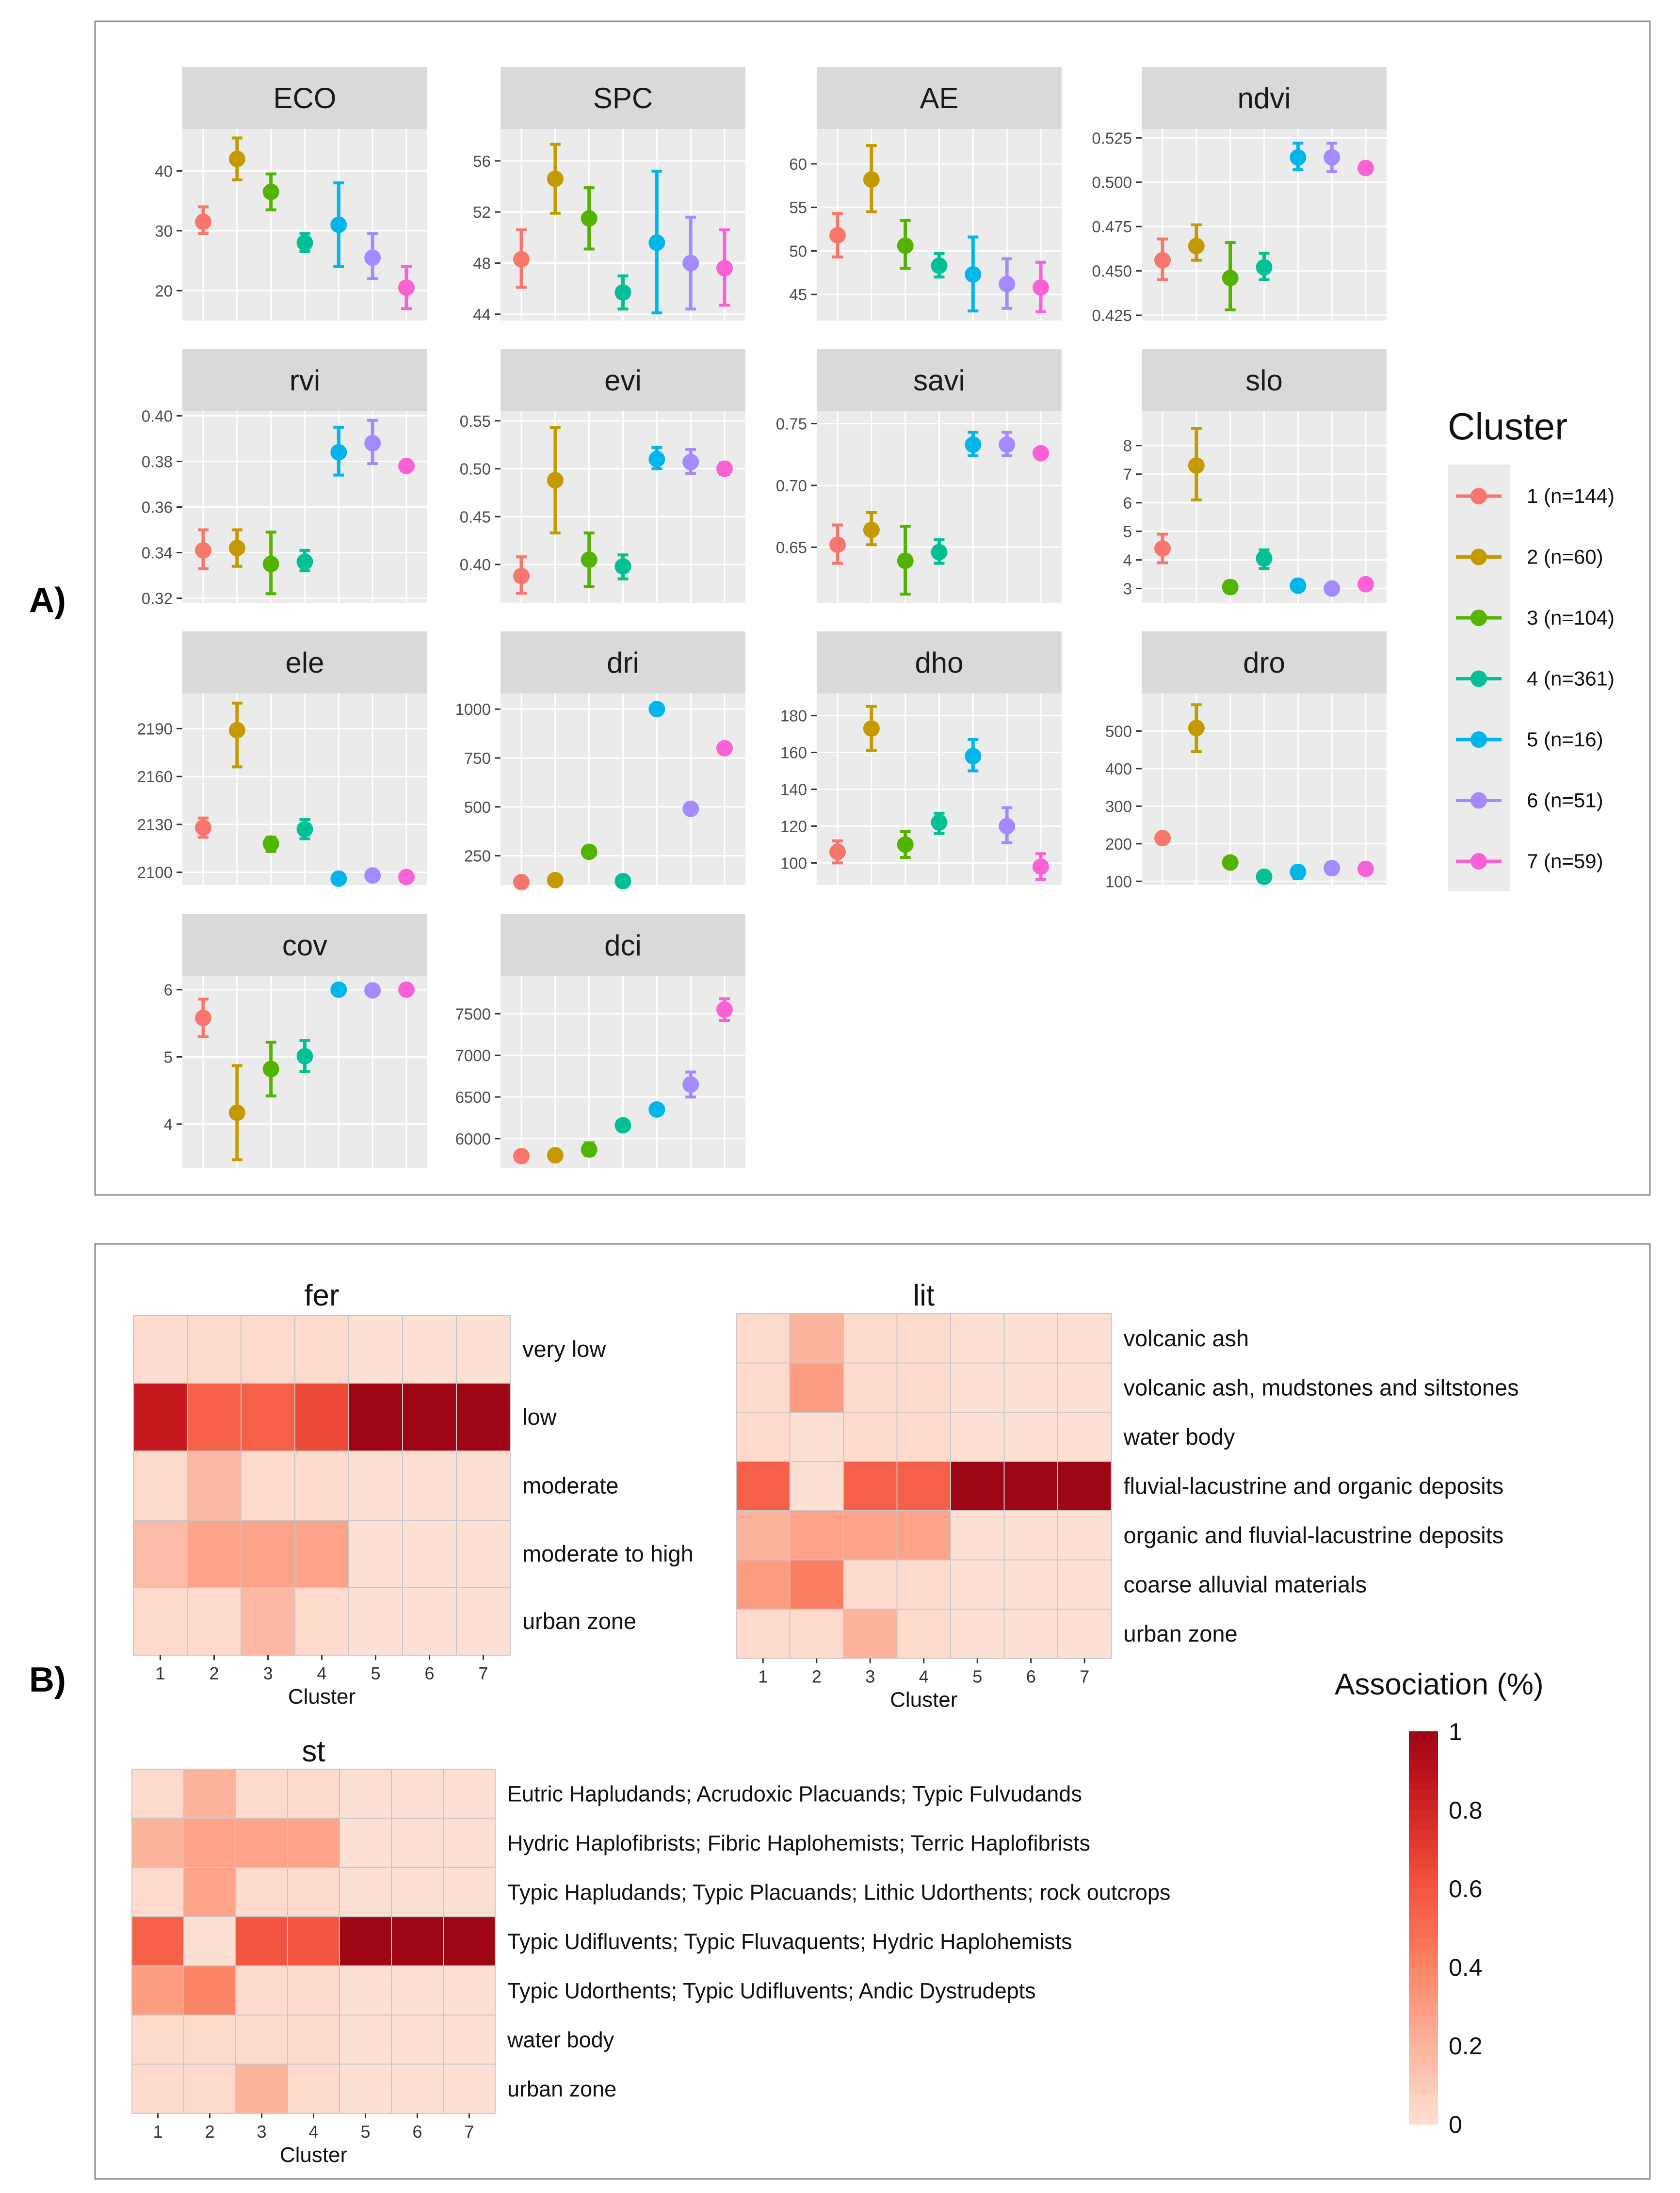 The width and height of the screenshot is (1680, 2193). Describe the element at coordinates (791, 547) in the screenshot. I see `y-tick-label: 0.65` at that location.